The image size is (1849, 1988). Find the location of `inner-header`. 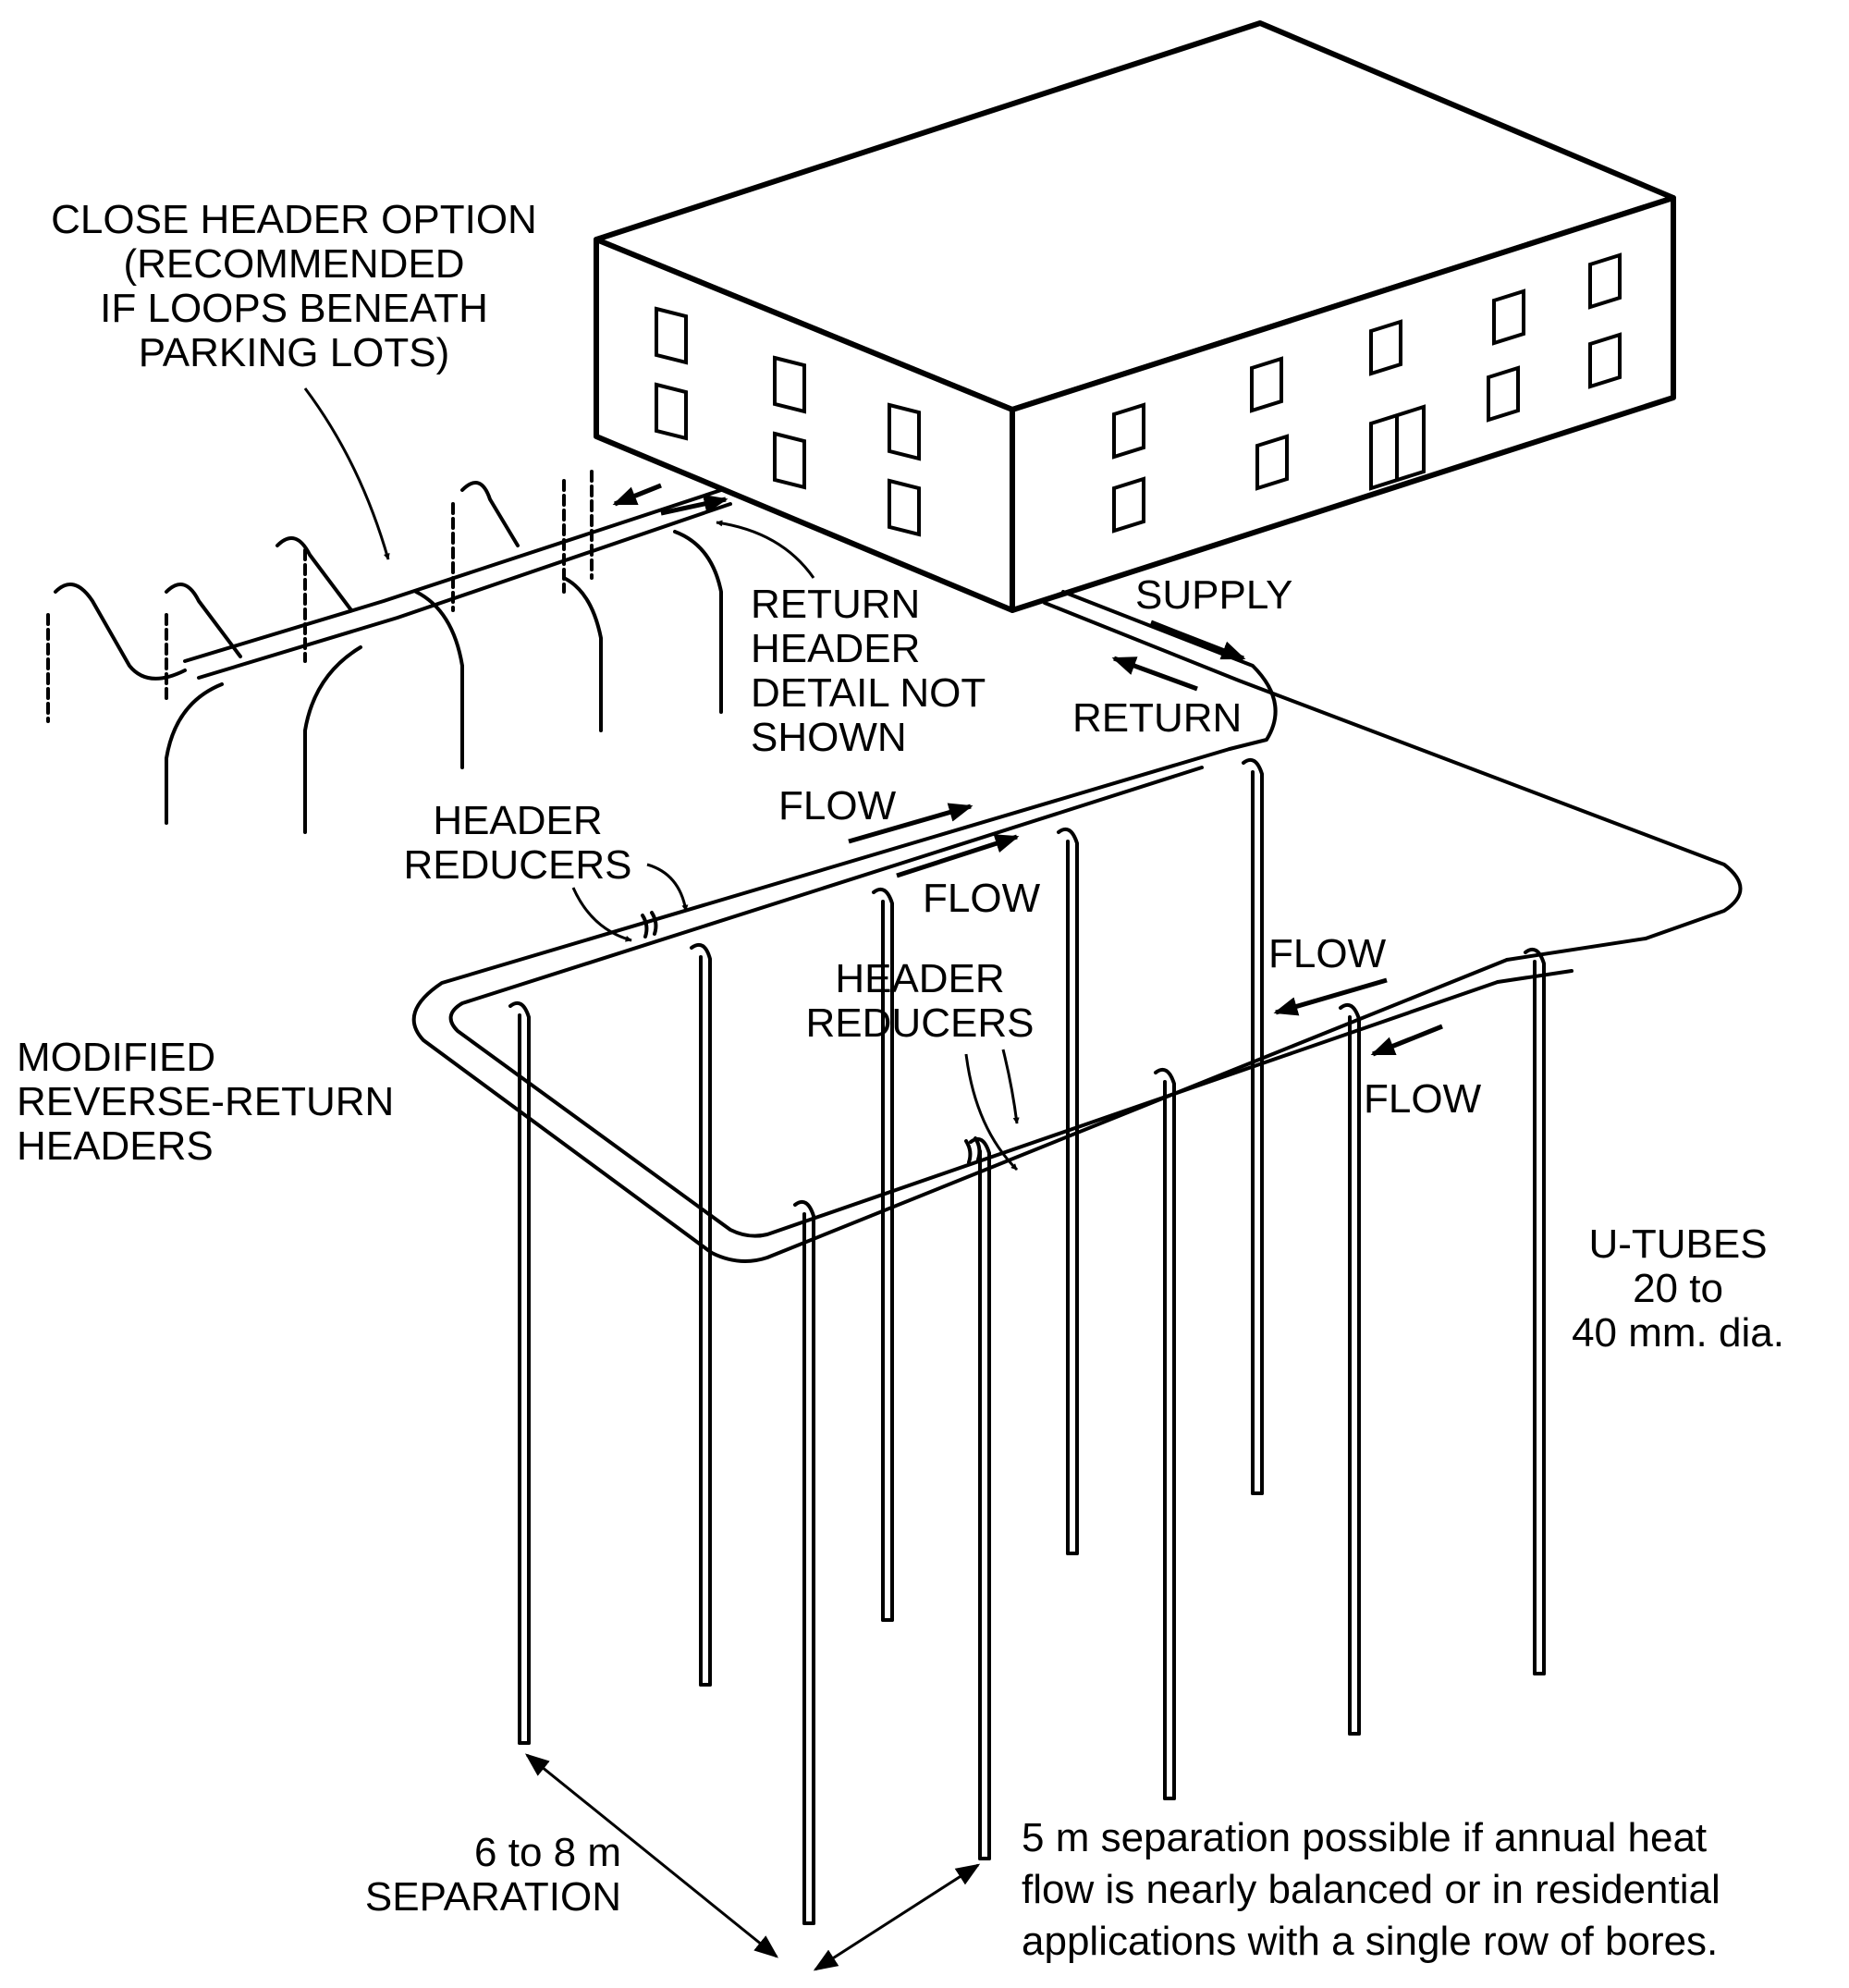

inner-header is located at coordinates (974, 1002).